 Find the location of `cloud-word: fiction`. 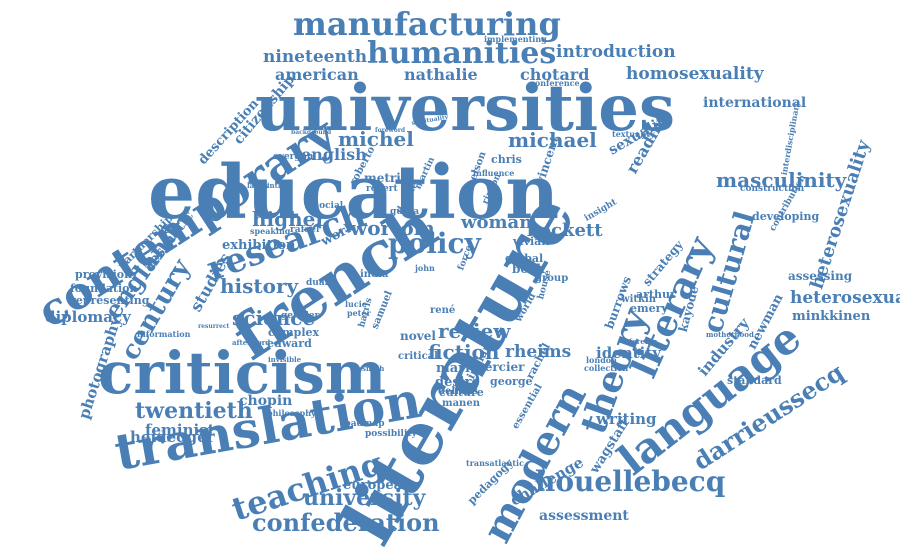

cloud-word: fiction is located at coordinates (464, 352).